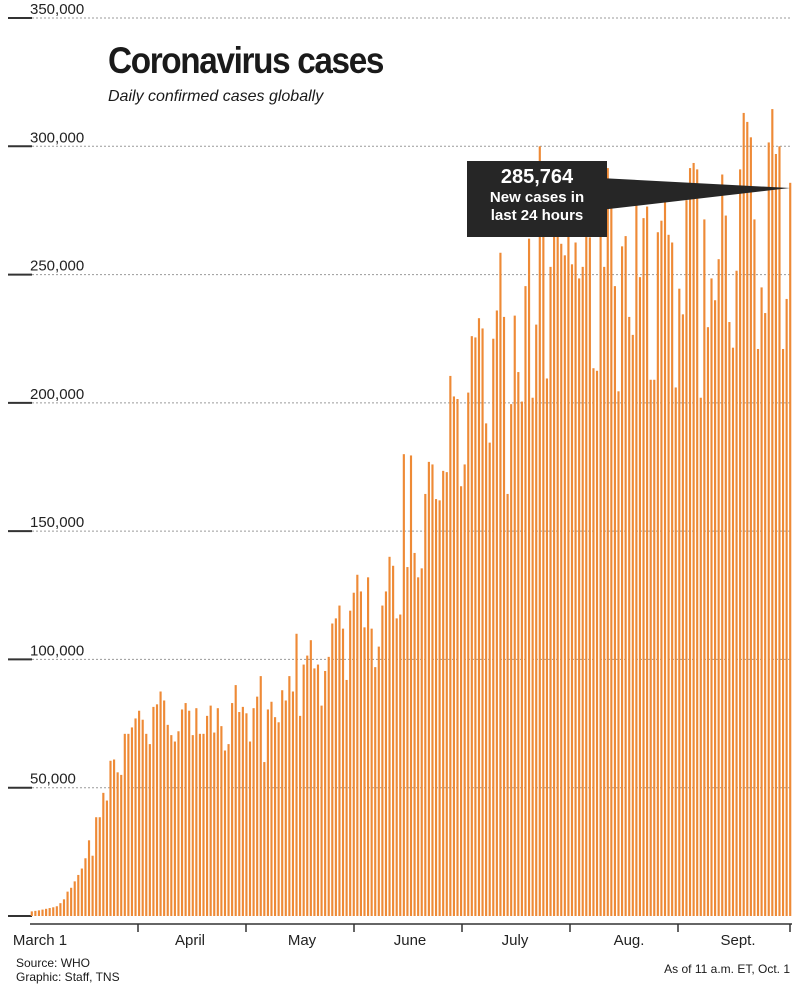  What do you see at coordinates (216, 96) in the screenshot?
I see `chart-subtitle: Daily confirmed cases globally` at bounding box center [216, 96].